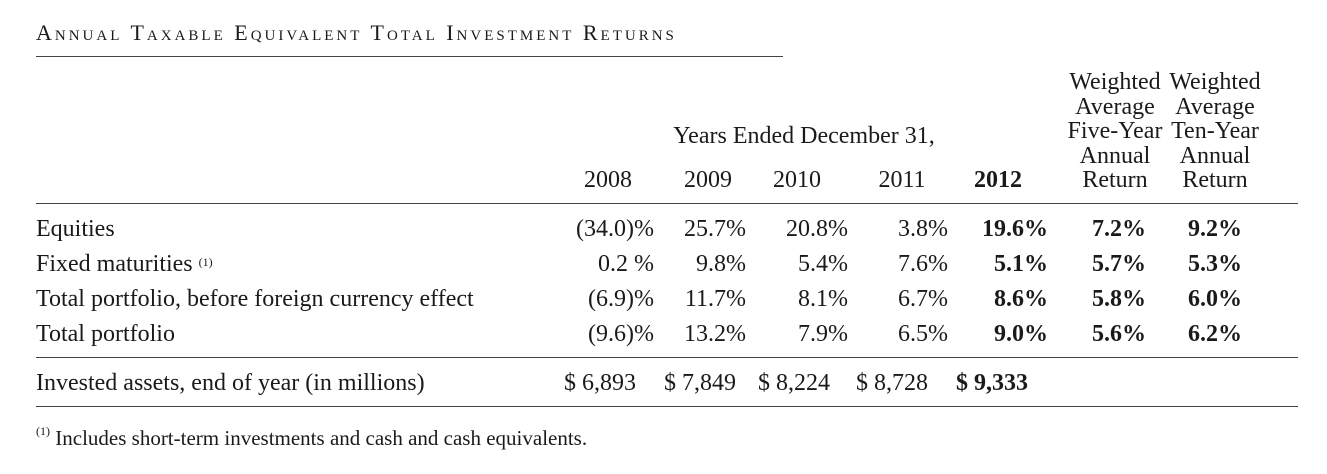  I want to click on row-label: Equities, so click(75, 229).